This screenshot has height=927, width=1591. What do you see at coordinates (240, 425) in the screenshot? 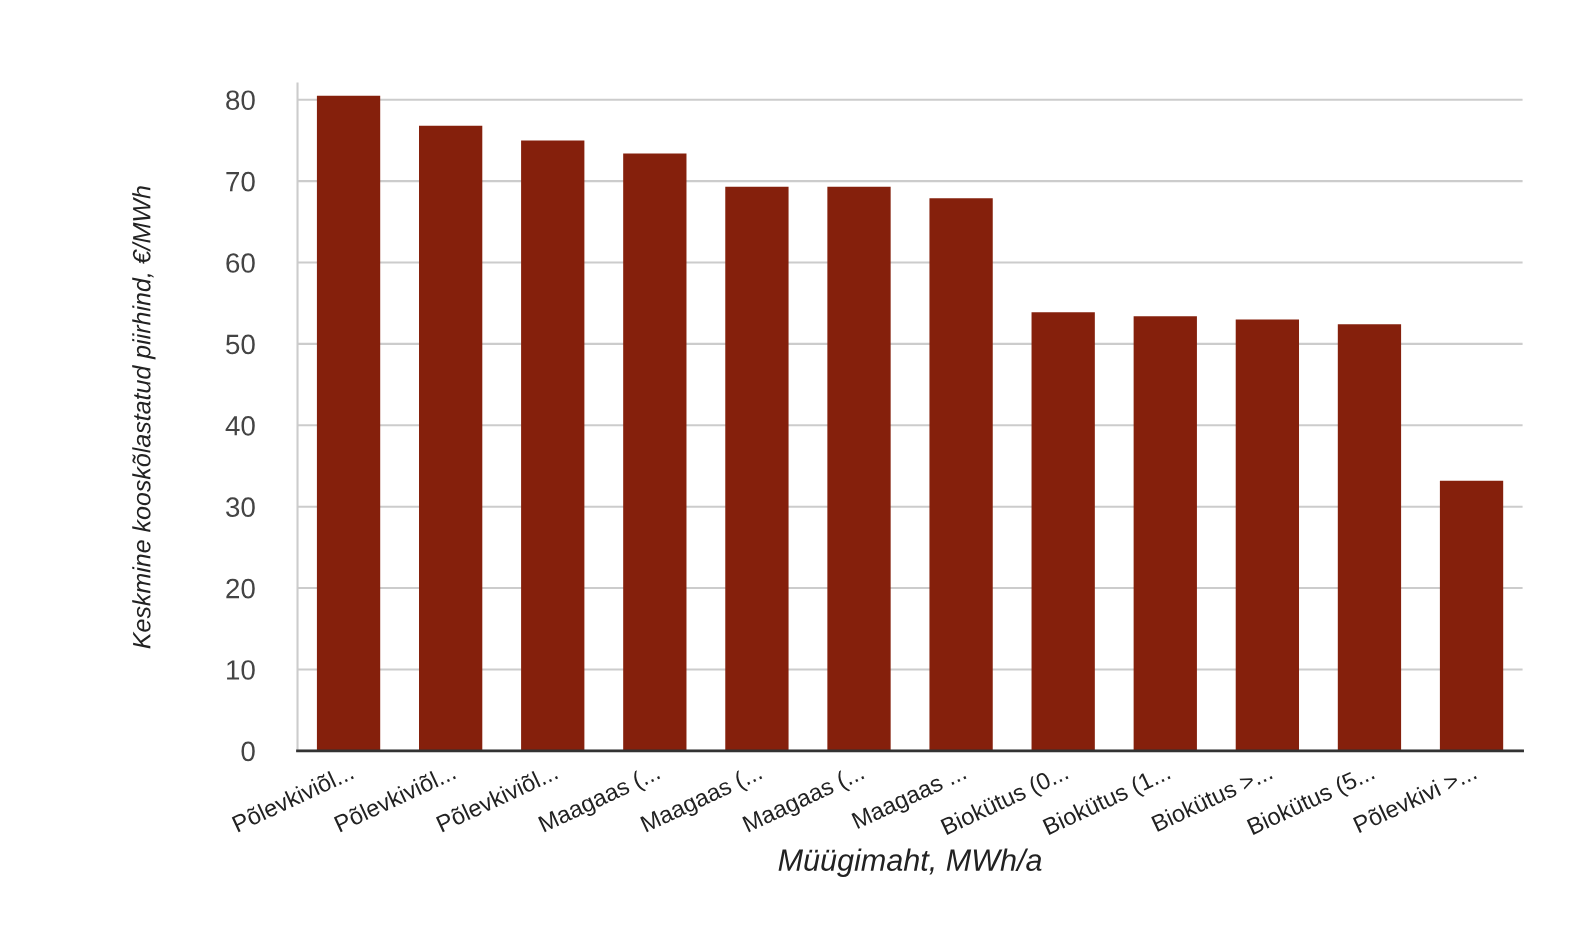
I see `y-tick-label: 40` at bounding box center [240, 425].